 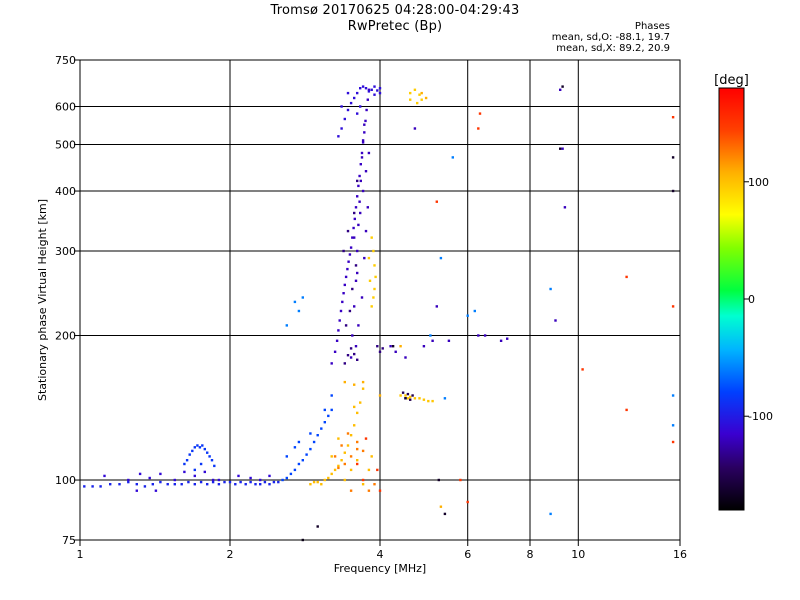 What do you see at coordinates (578, 554) in the screenshot?
I see `x-tick-label: 10` at bounding box center [578, 554].